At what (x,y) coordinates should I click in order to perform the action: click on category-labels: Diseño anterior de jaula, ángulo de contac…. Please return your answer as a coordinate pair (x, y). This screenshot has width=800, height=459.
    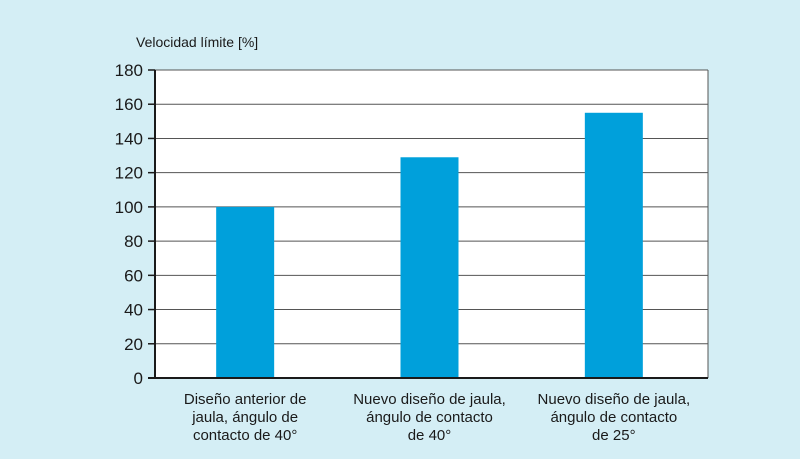
    Looking at the image, I should click on (437, 417).